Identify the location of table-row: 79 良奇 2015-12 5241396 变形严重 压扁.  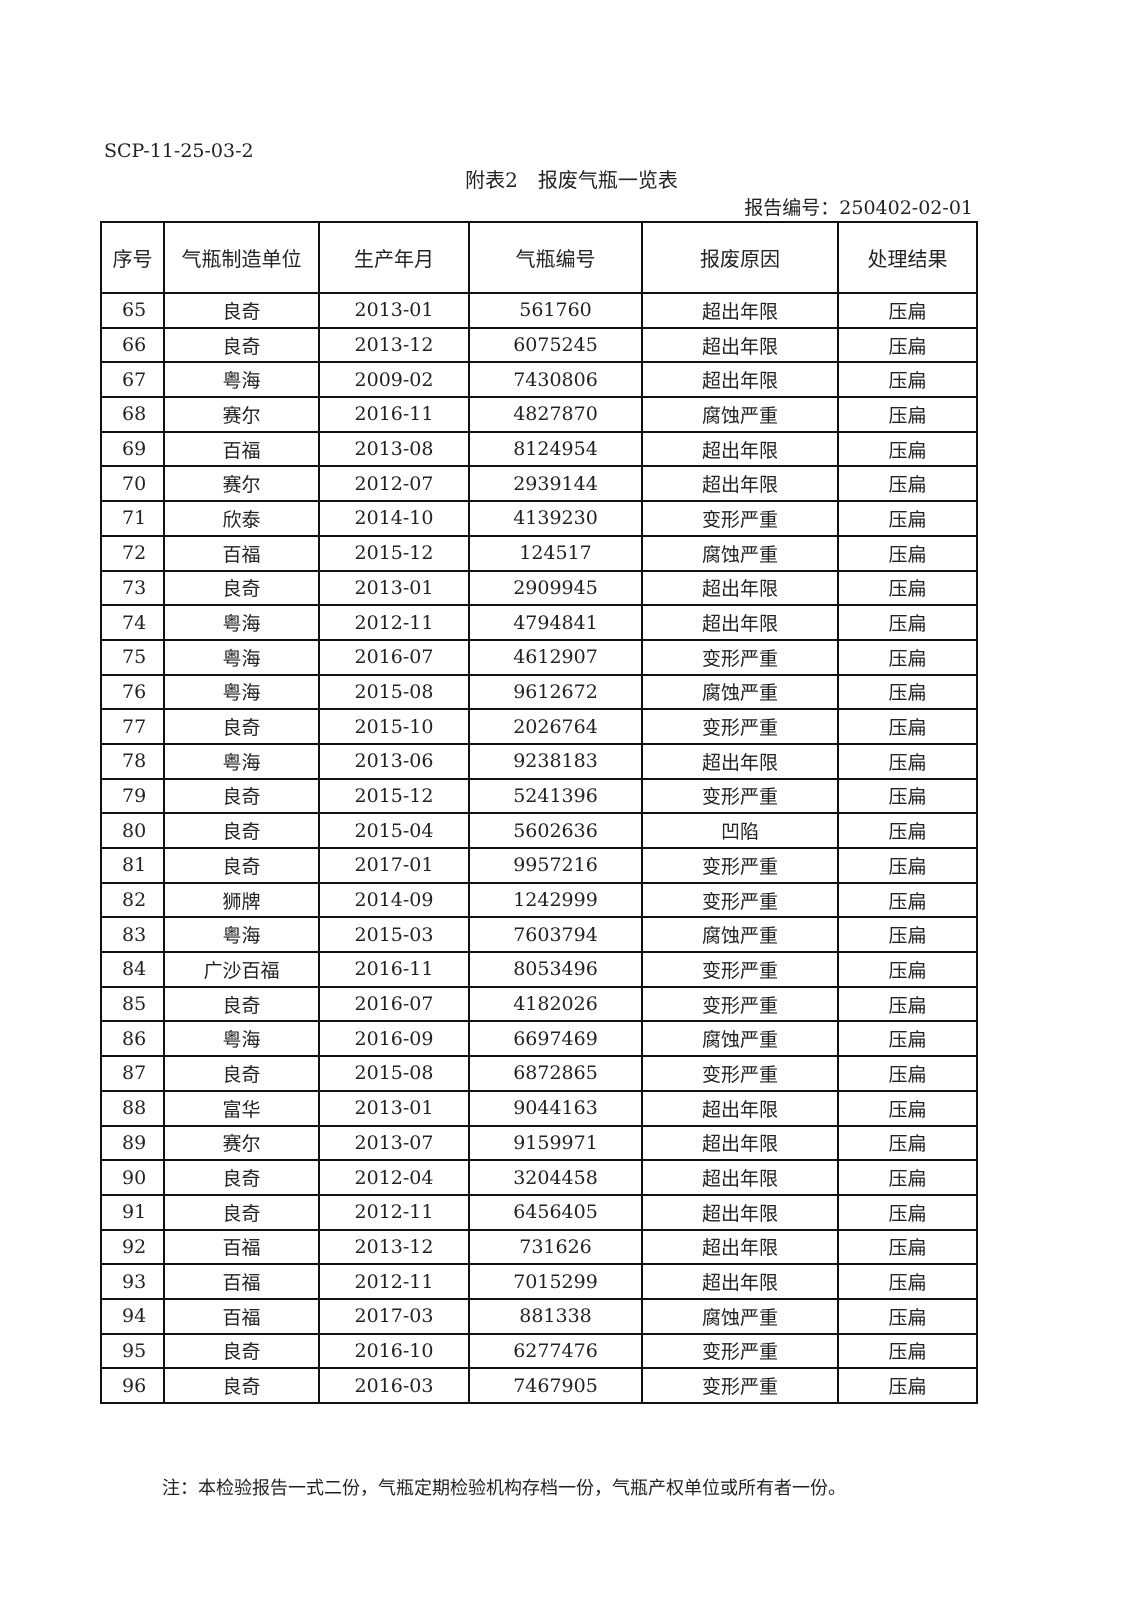
(539, 796).